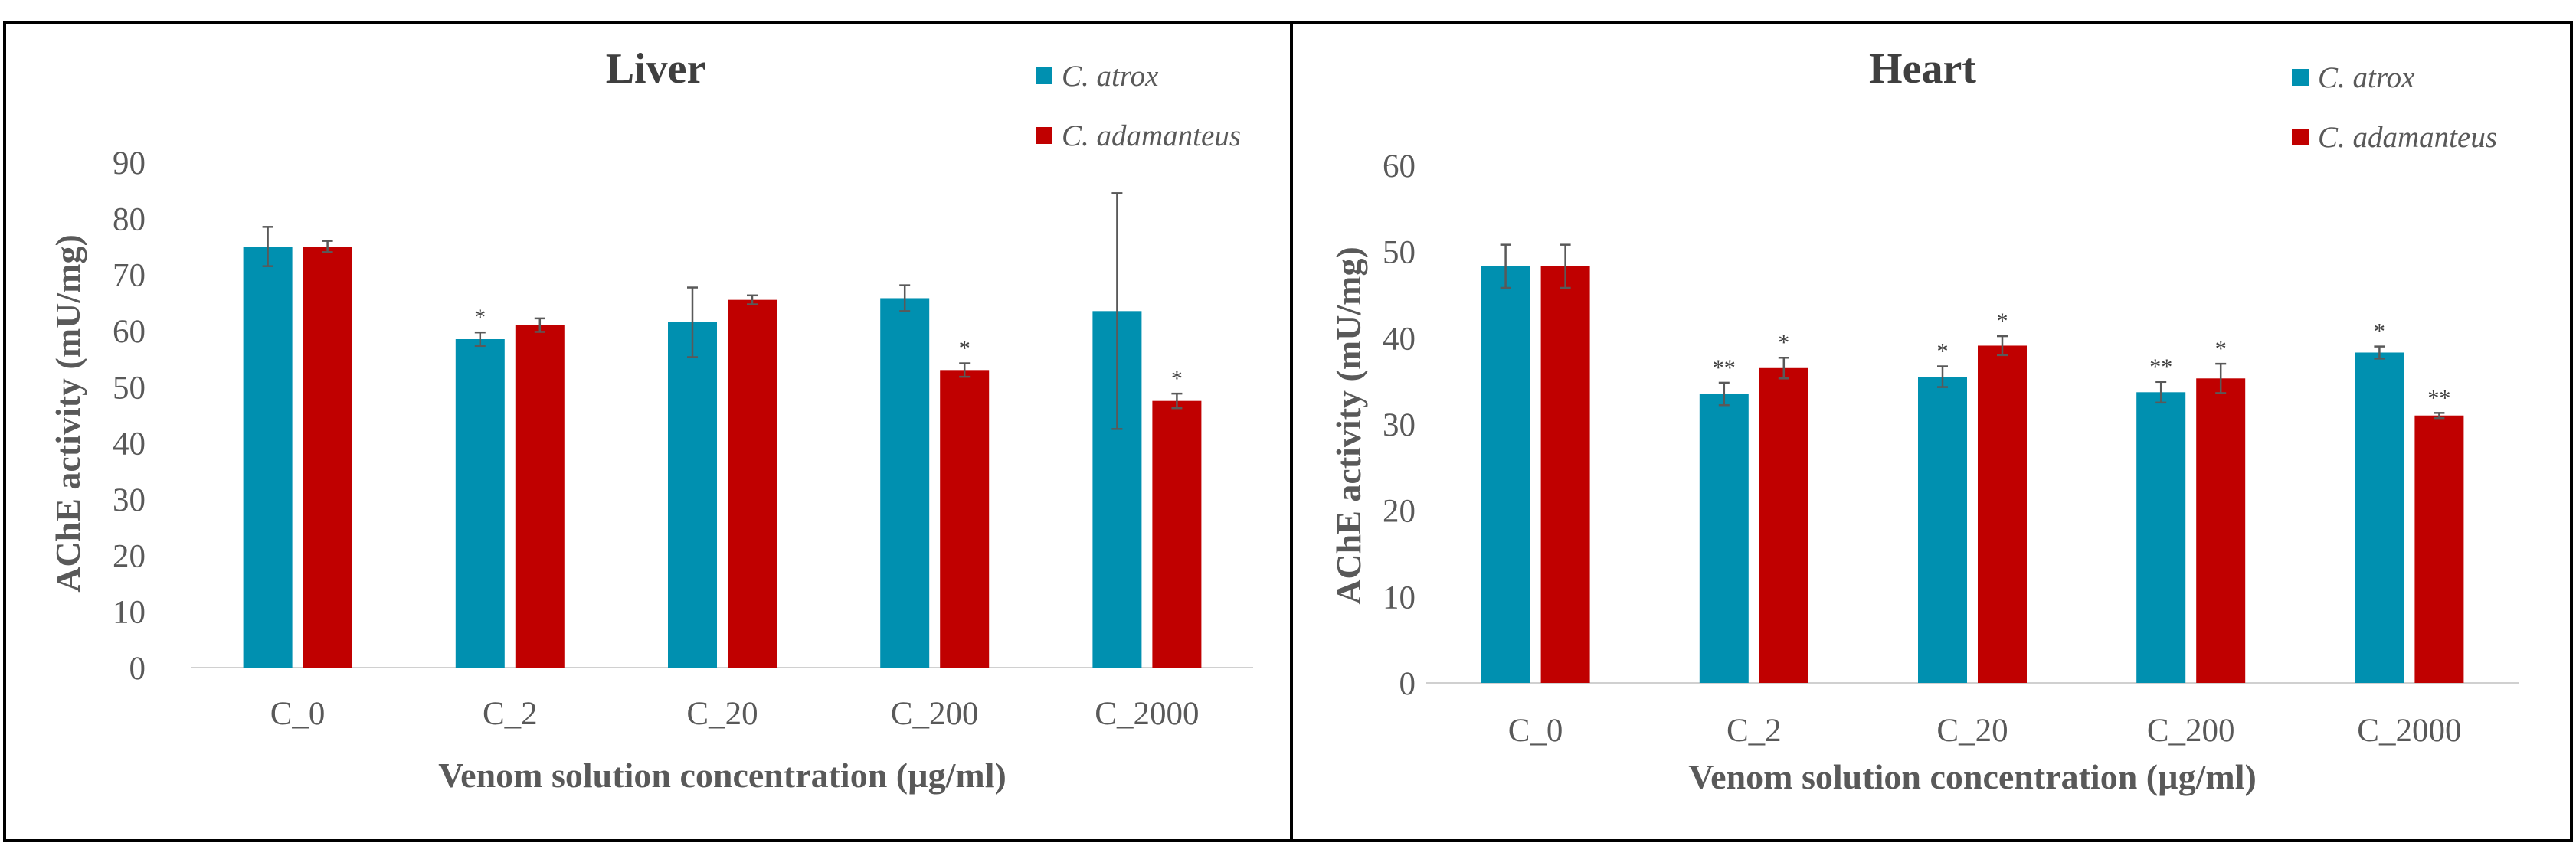  I want to click on y-tick-label: 70, so click(129, 276).